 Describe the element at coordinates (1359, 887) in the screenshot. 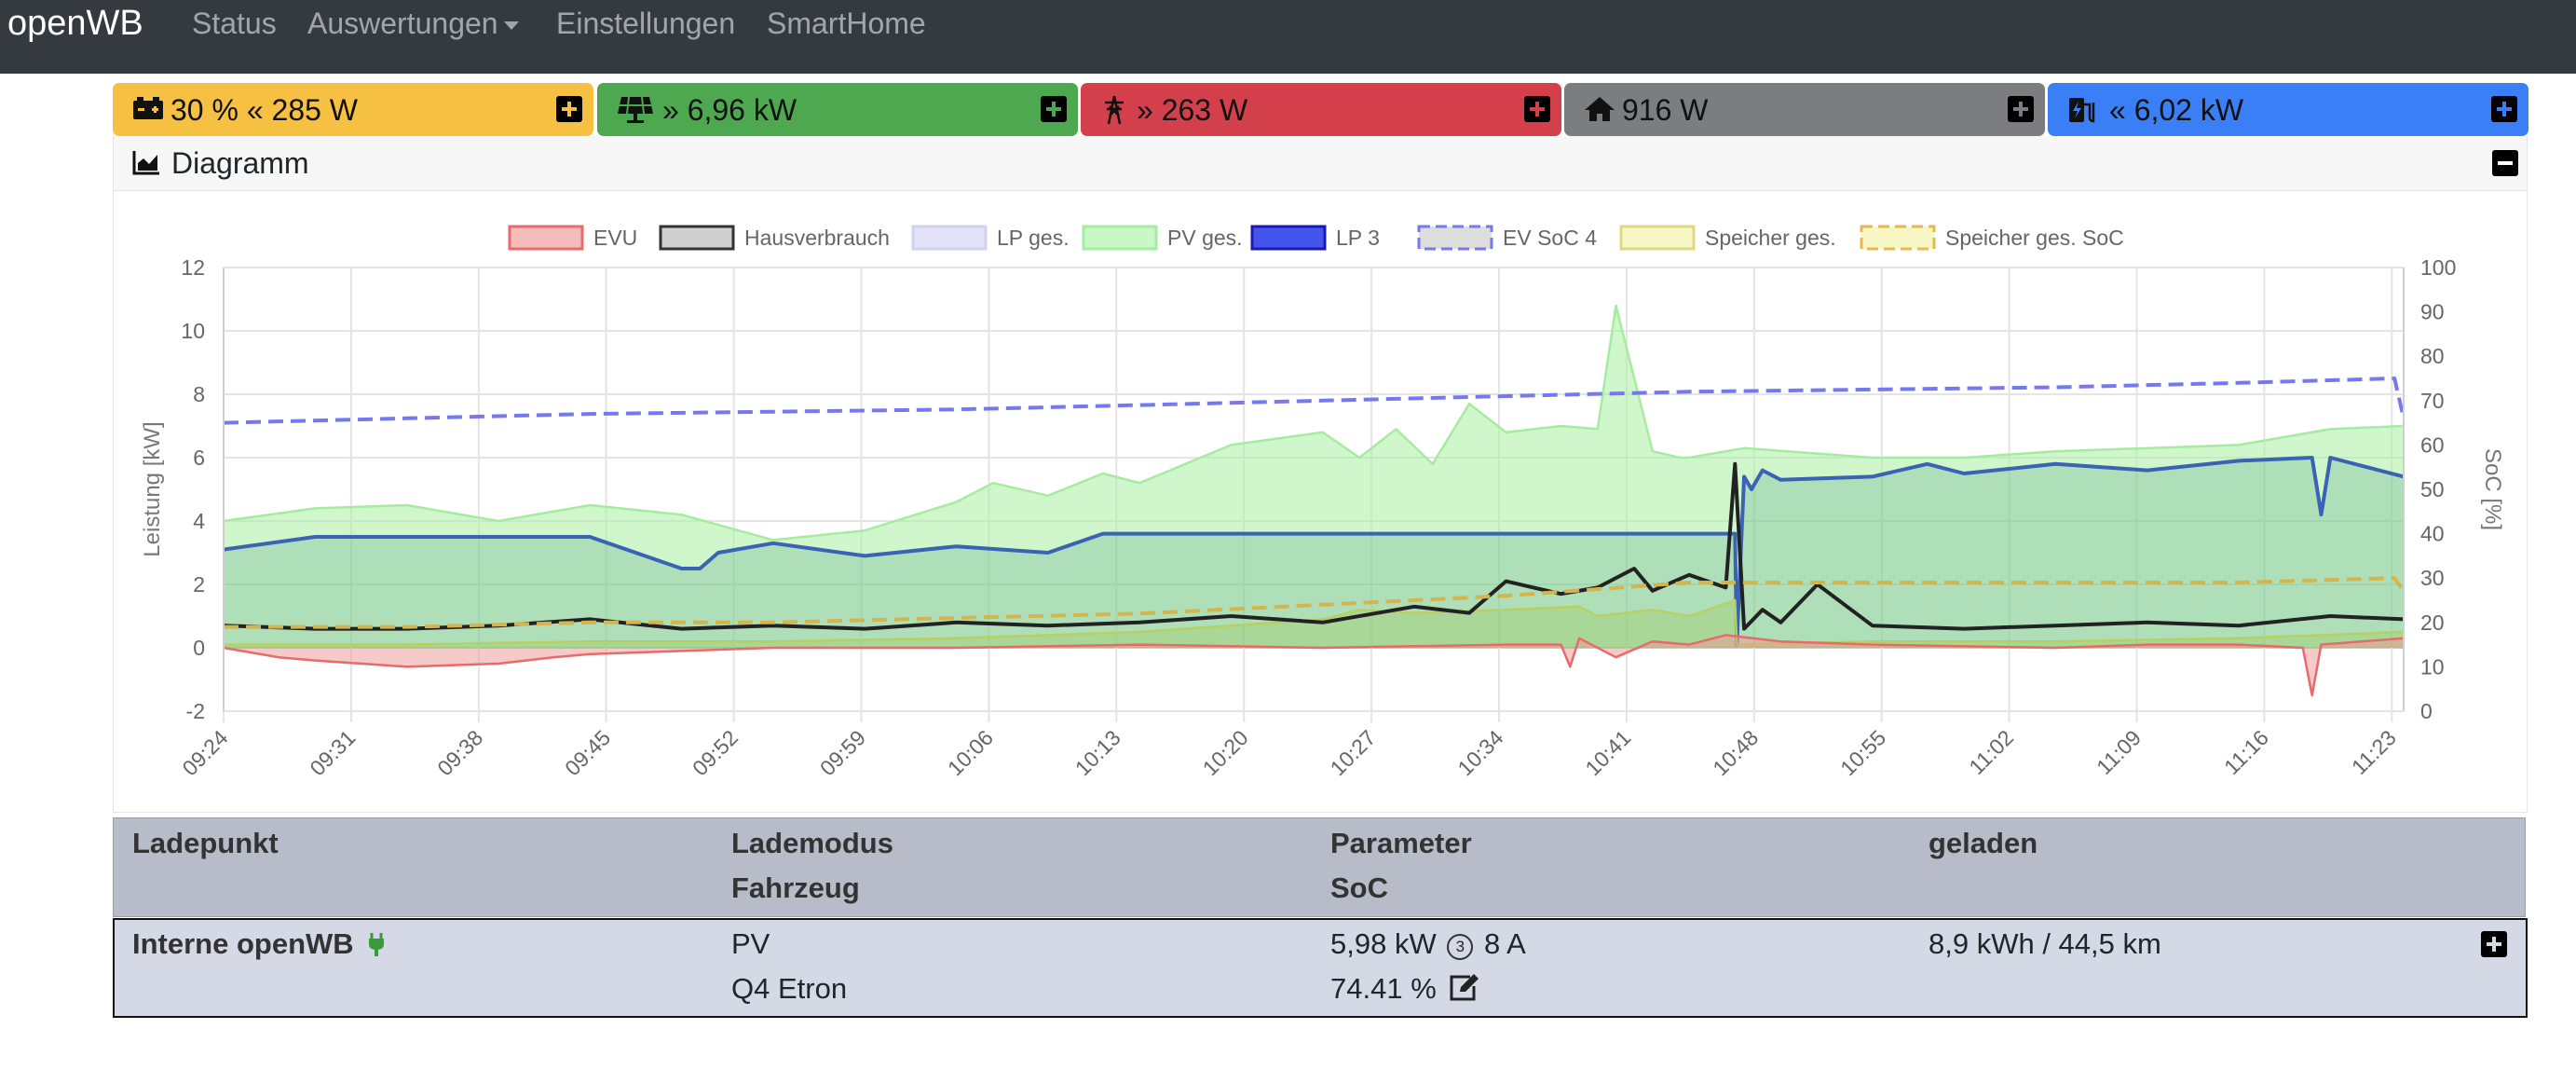

I see `header-soc: SoC` at that location.